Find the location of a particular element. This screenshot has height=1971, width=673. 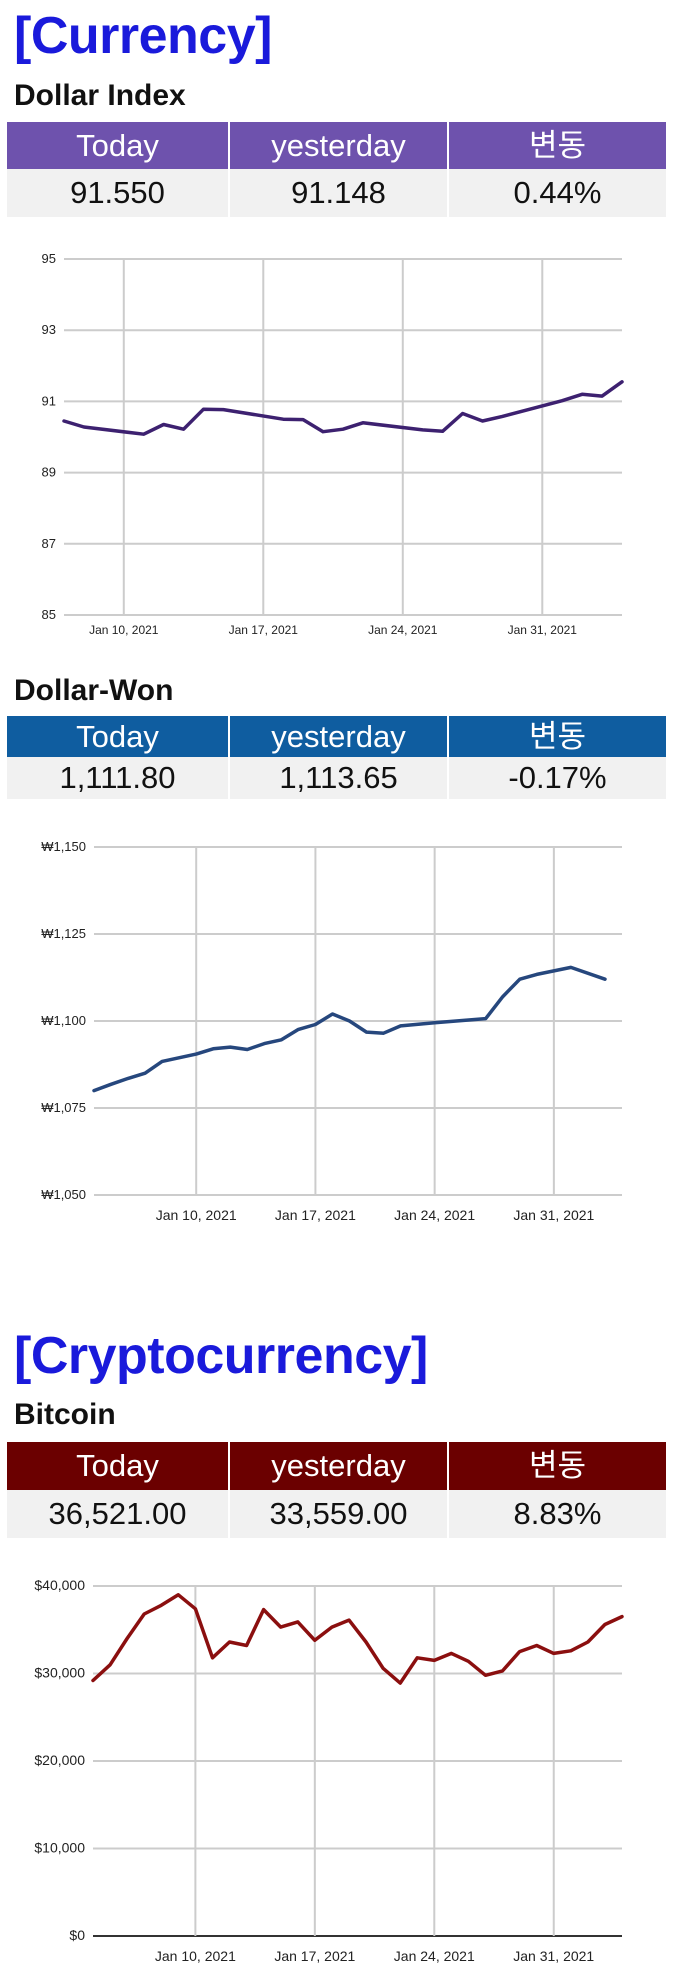

crypto-section-title: [Cryptocurrency] is located at coordinates (221, 1356).